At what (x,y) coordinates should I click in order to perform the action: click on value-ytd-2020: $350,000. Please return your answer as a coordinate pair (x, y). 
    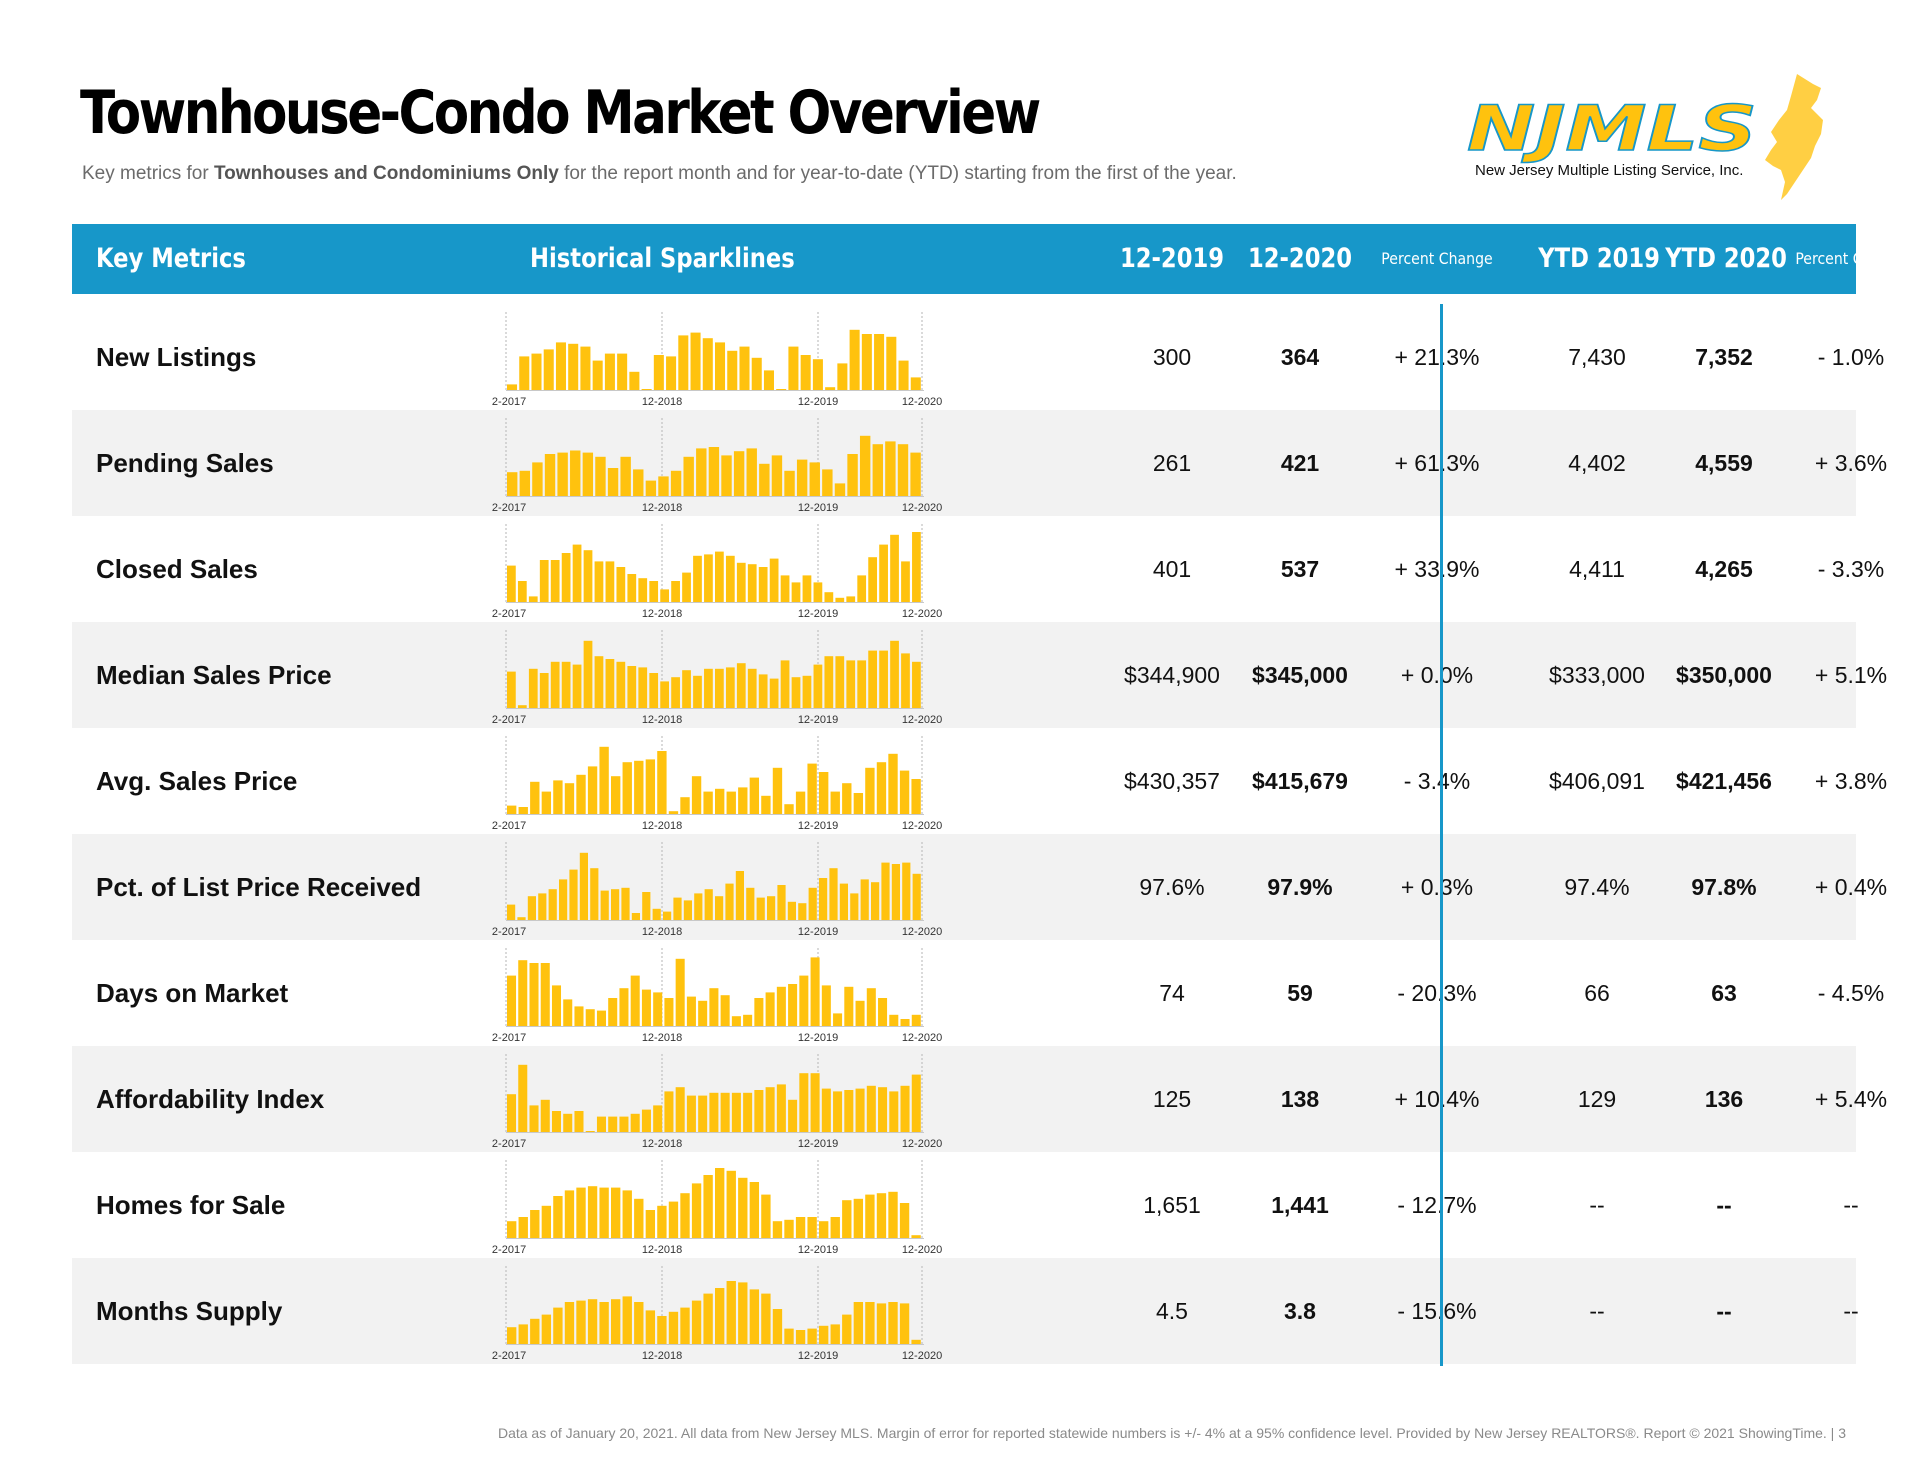
    Looking at the image, I should click on (1724, 675).